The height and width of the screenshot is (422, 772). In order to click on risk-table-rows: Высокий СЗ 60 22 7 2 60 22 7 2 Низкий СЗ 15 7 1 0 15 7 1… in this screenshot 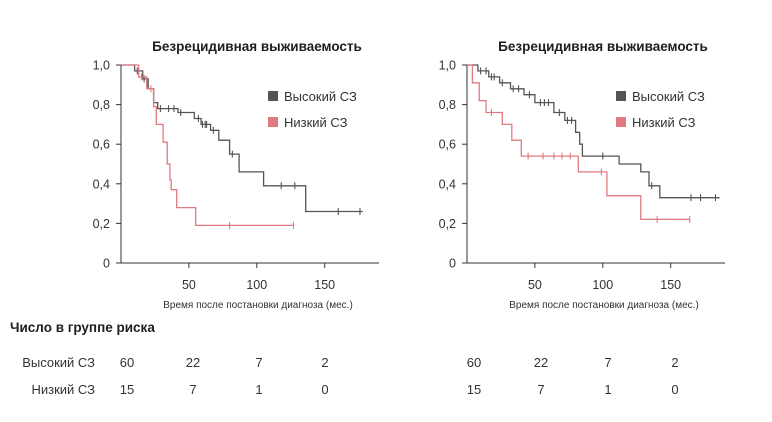, I will do `click(350, 376)`.